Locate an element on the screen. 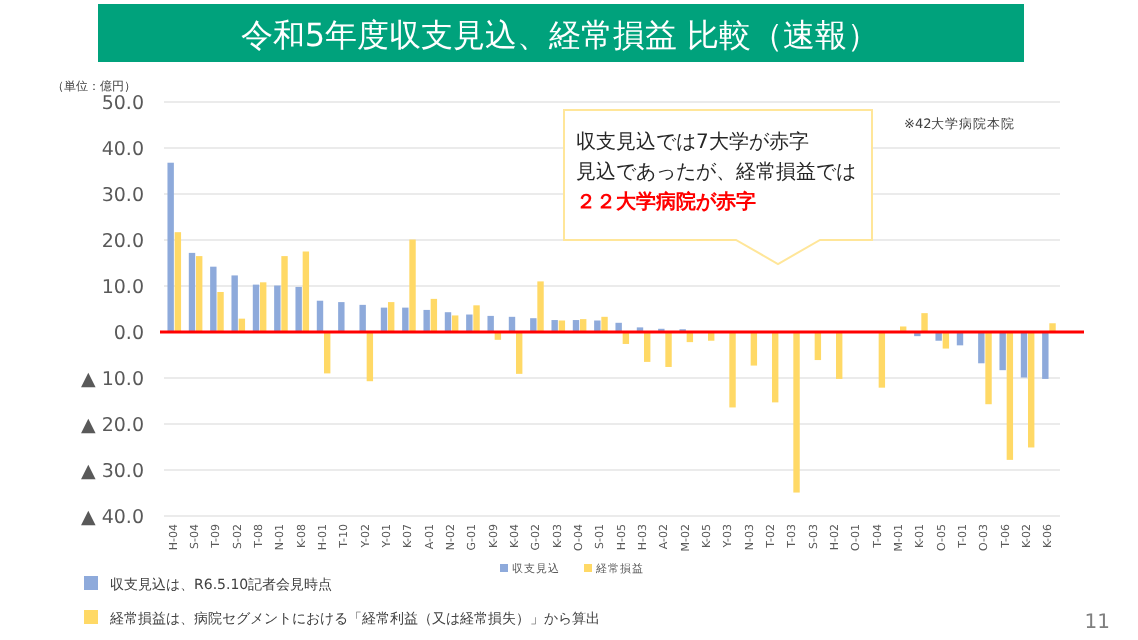 The width and height of the screenshot is (1138, 640). chart-title: 令和5年度収支見込、経常損益 比較（速報） is located at coordinates (560, 35).